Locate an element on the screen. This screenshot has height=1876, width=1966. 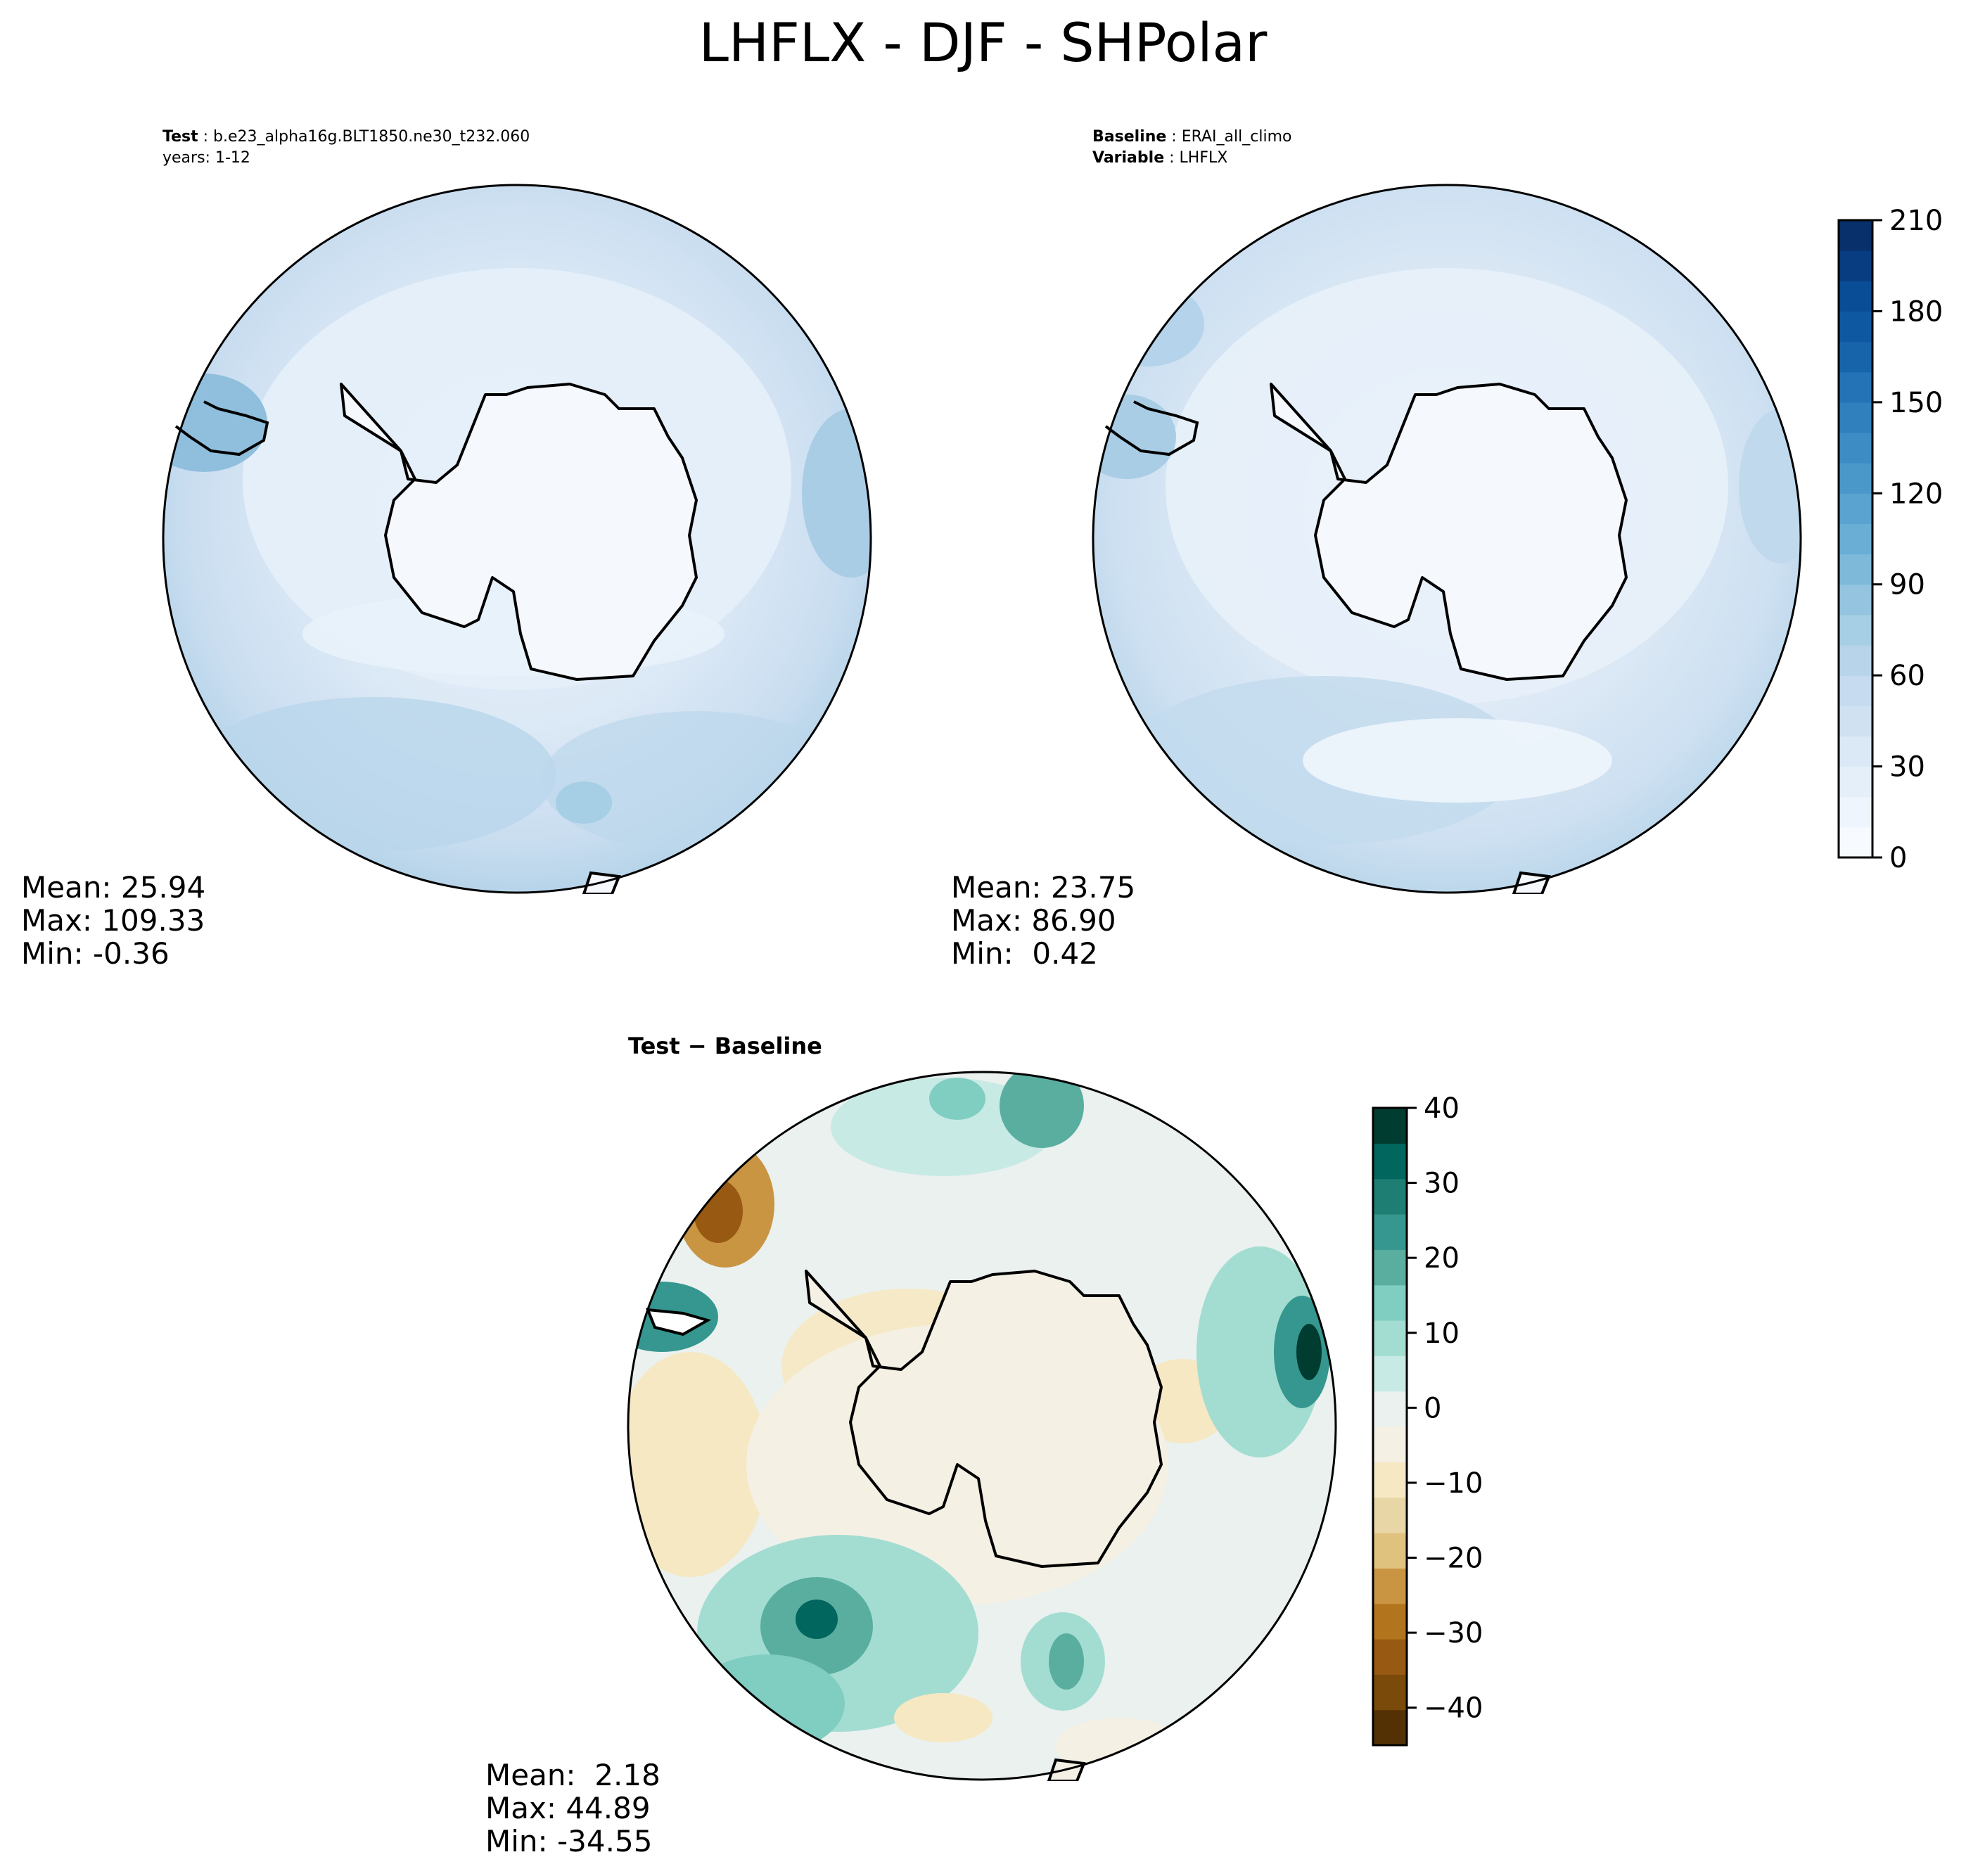
baseline-case-name: ERAI_all_climo is located at coordinates (1236, 137).